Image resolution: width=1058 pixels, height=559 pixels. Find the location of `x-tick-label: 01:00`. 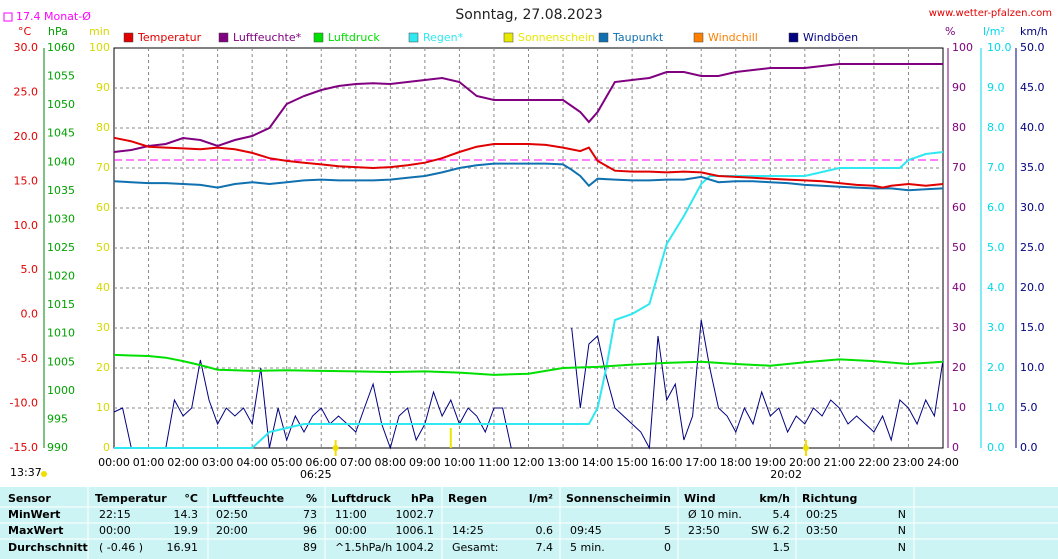

x-tick-label: 01:00 is located at coordinates (149, 462).